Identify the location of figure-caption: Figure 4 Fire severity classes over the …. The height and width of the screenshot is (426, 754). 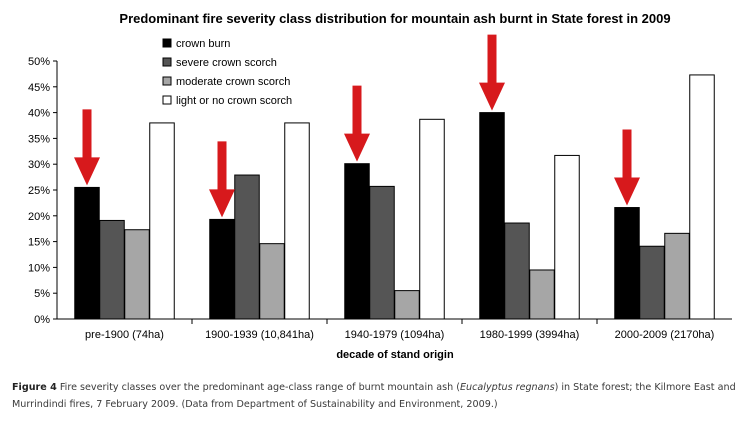
(377, 396).